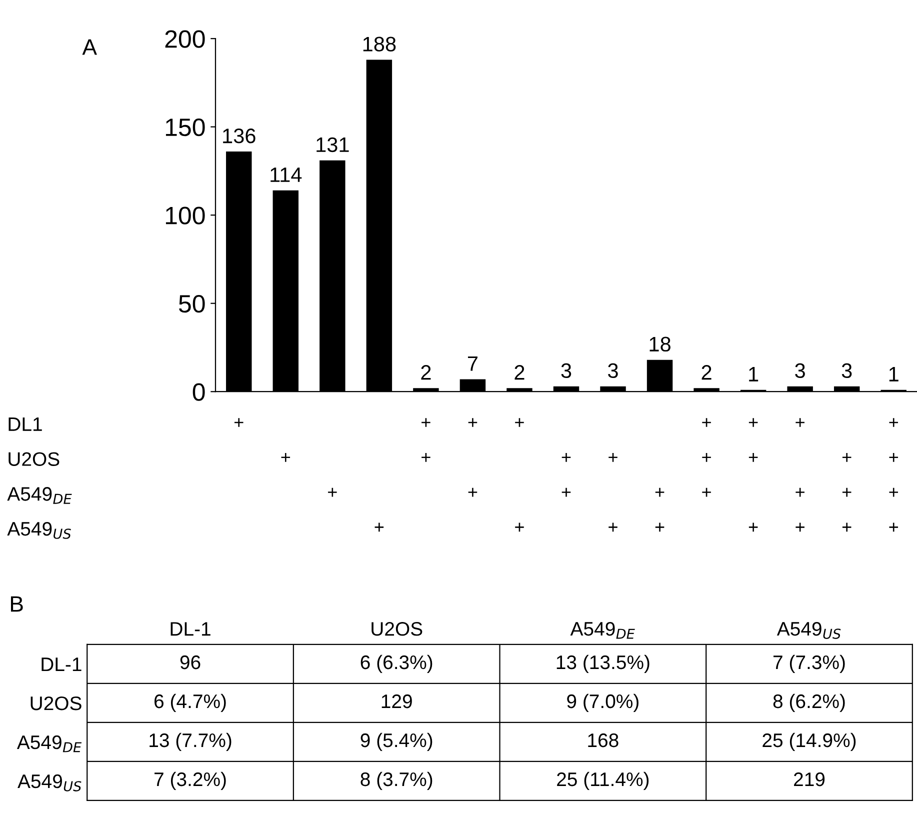 The height and width of the screenshot is (821, 917). I want to click on text: 8 (3.7%), so click(396, 781).